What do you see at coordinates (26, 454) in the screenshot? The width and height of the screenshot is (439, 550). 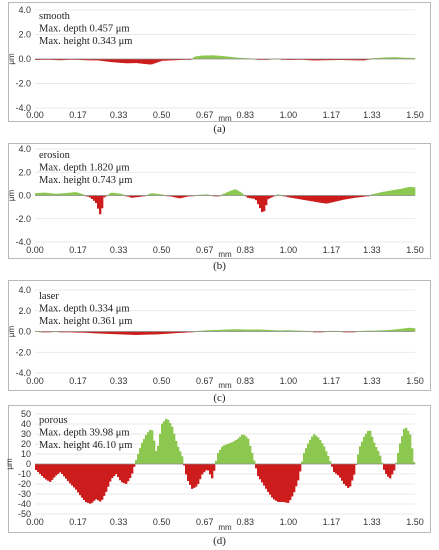 I see `y-tick-label: 10` at bounding box center [26, 454].